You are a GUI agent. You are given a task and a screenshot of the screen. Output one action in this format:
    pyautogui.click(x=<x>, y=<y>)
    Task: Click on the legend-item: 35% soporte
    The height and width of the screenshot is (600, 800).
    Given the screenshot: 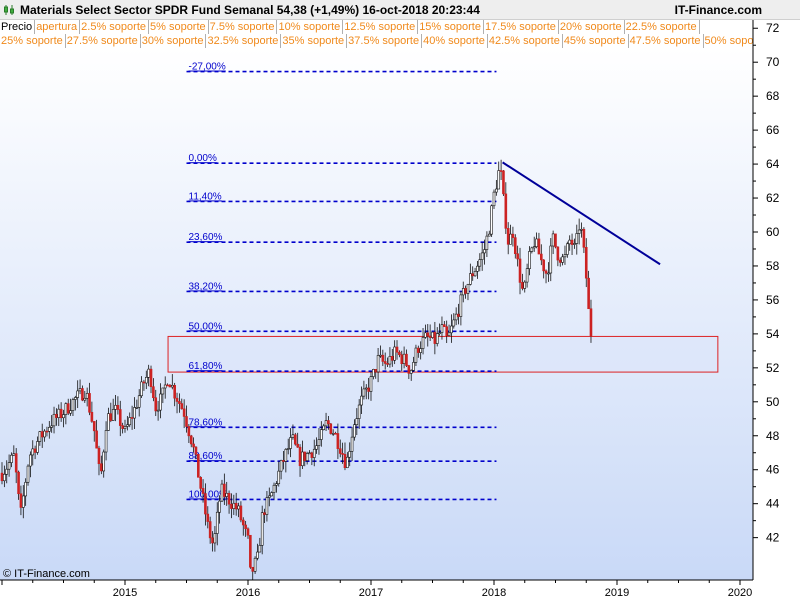 What is the action you would take?
    pyautogui.click(x=314, y=41)
    